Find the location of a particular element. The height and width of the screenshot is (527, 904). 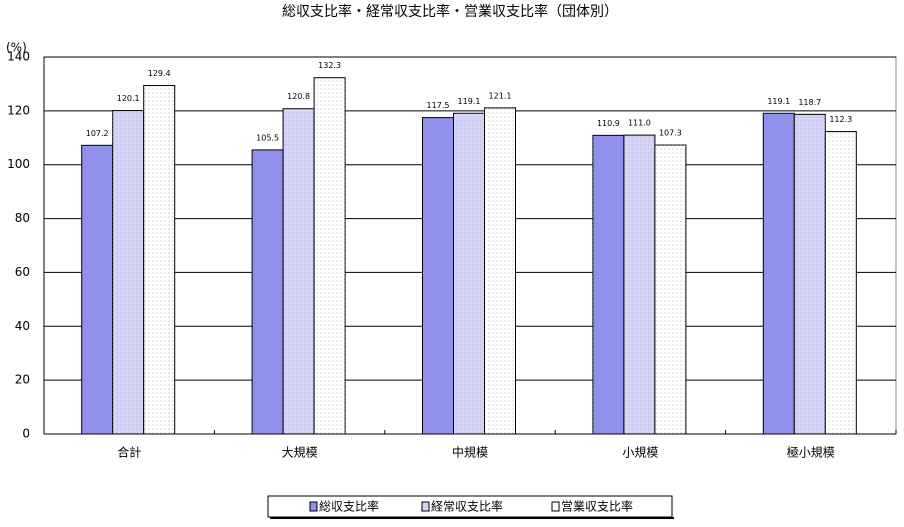

value-label: 111.0 is located at coordinates (639, 123).